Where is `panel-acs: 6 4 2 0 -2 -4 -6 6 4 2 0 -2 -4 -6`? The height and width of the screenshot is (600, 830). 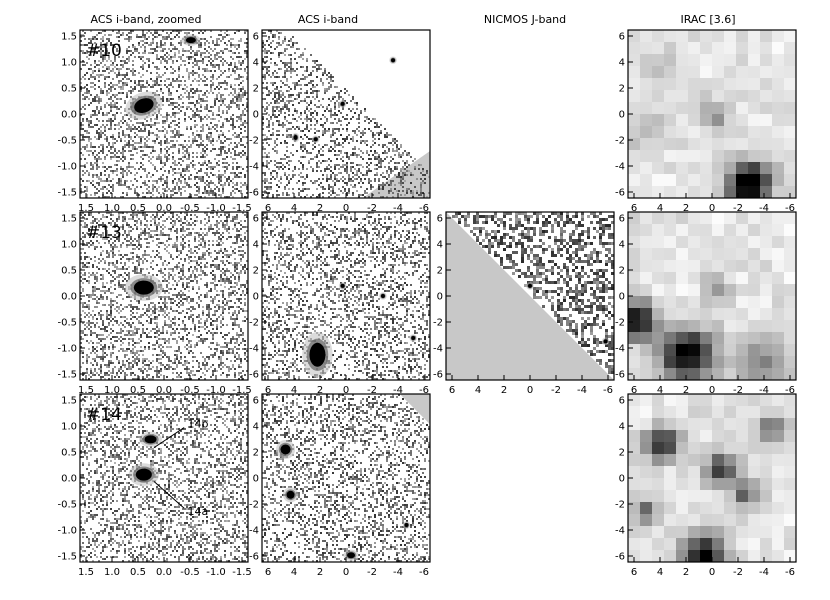
panel-acs: 6 4 2 0 -2 -4 -6 6 4 2 0 -2 -4 -6 is located at coordinates (340, 303).